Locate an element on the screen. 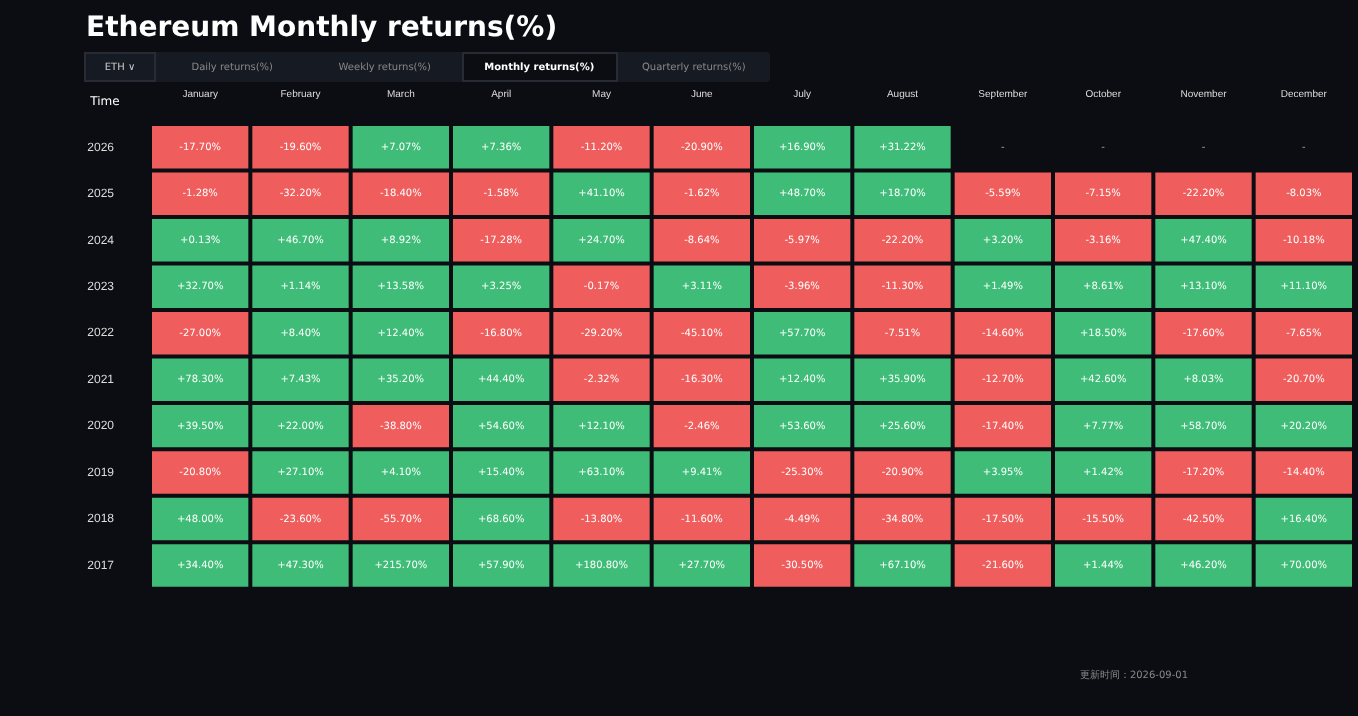  chart-title: Ethereum Monthly returns(%) is located at coordinates (322, 28).